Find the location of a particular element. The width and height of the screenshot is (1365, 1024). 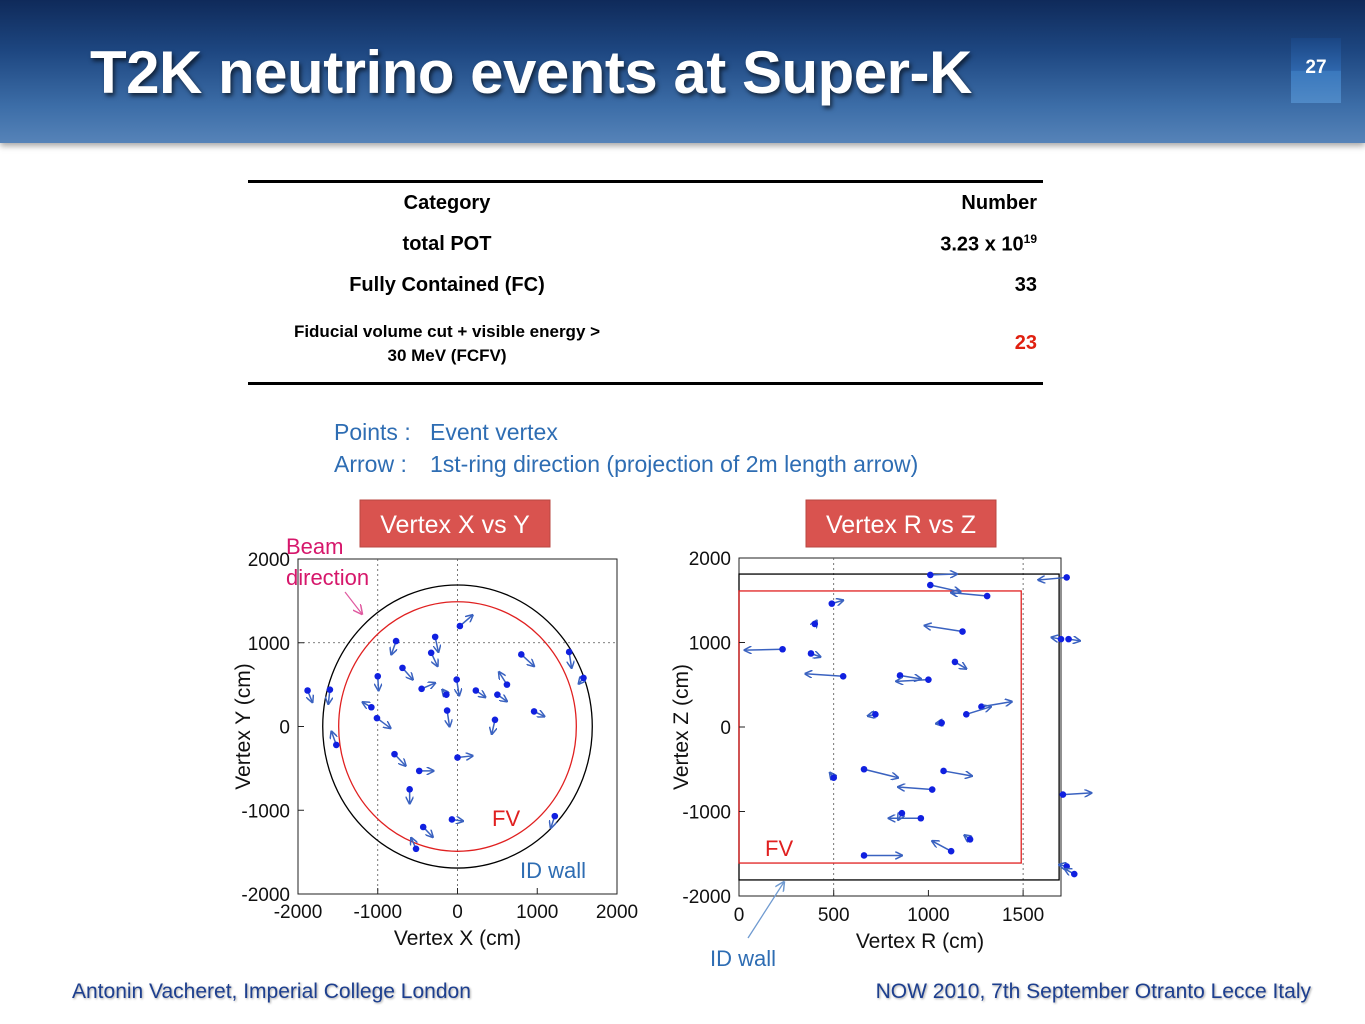

fv-circle is located at coordinates (457, 726).